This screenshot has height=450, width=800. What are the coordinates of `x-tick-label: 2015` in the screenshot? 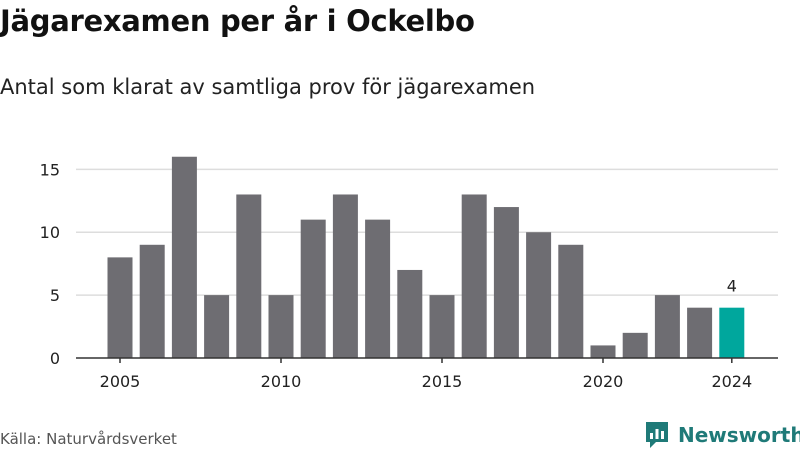 It's located at (442, 381).